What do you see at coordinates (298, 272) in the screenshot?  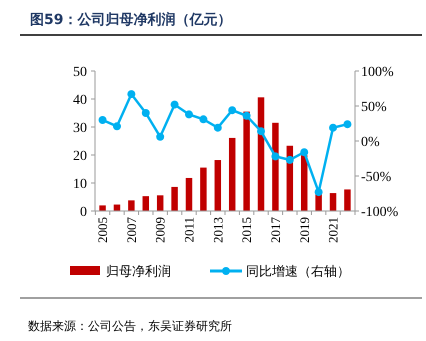 I see `legend-label: 同比增速（右轴）` at bounding box center [298, 272].